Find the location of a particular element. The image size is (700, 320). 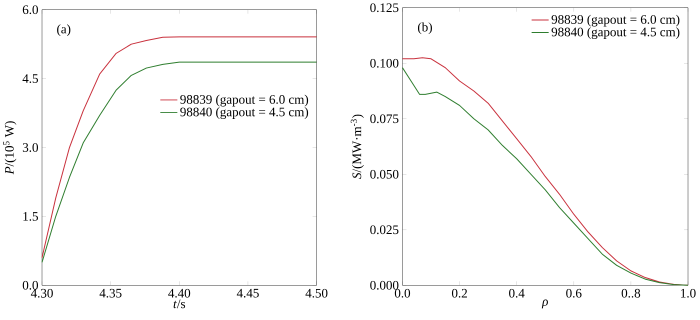

y-tick-label: 3.0 is located at coordinates (30, 147).